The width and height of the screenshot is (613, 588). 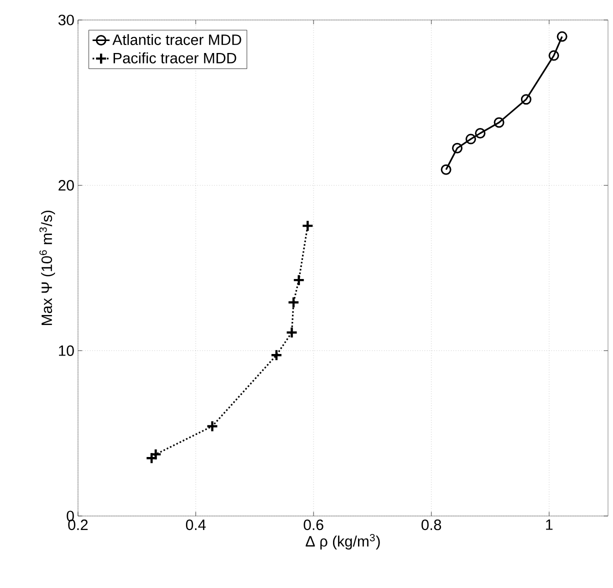 What do you see at coordinates (432, 525) in the screenshot?
I see `x-tick-label: 0.8` at bounding box center [432, 525].